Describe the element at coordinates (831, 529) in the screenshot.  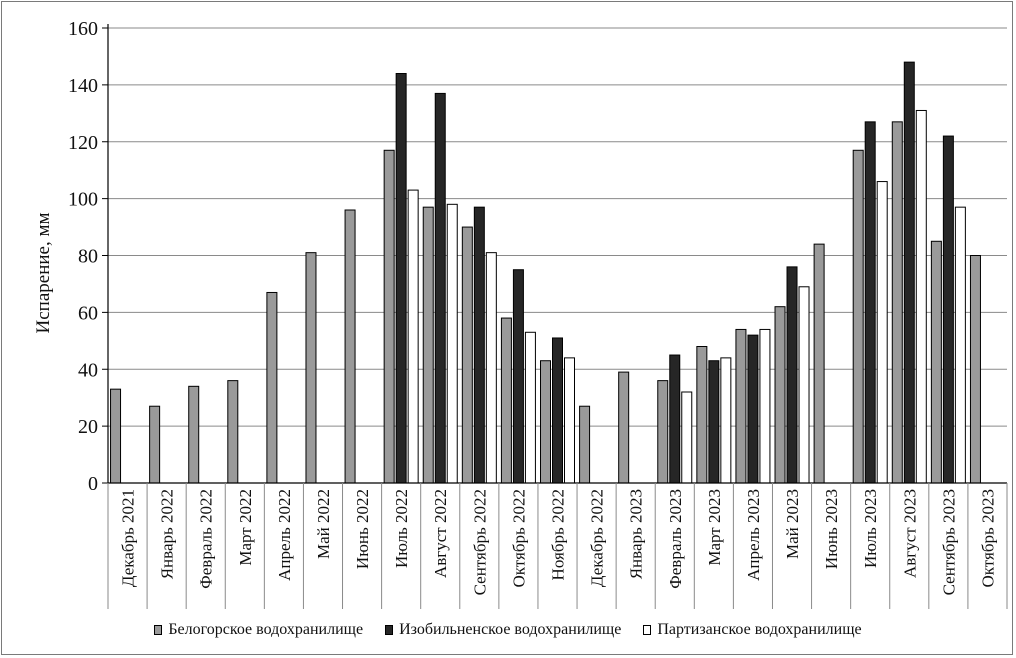
I see `x-tick-label: Июнь 2023` at that location.